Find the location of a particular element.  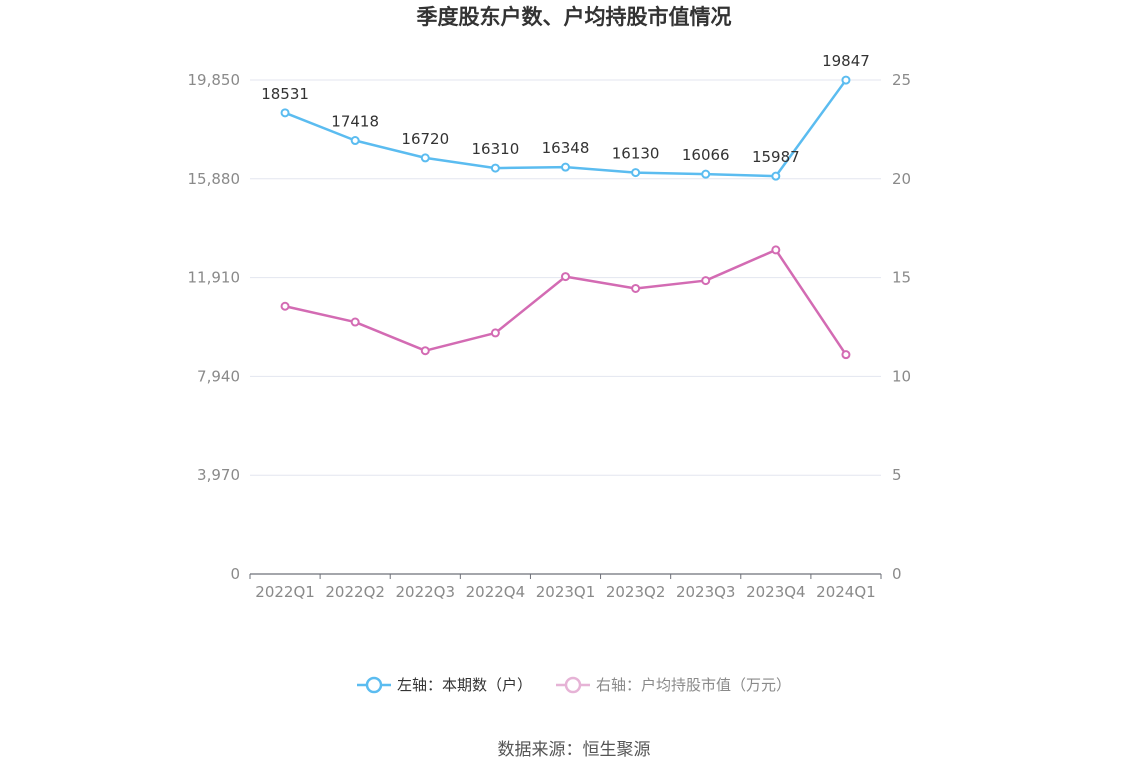

right-tick-label: 10 is located at coordinates (901, 376).